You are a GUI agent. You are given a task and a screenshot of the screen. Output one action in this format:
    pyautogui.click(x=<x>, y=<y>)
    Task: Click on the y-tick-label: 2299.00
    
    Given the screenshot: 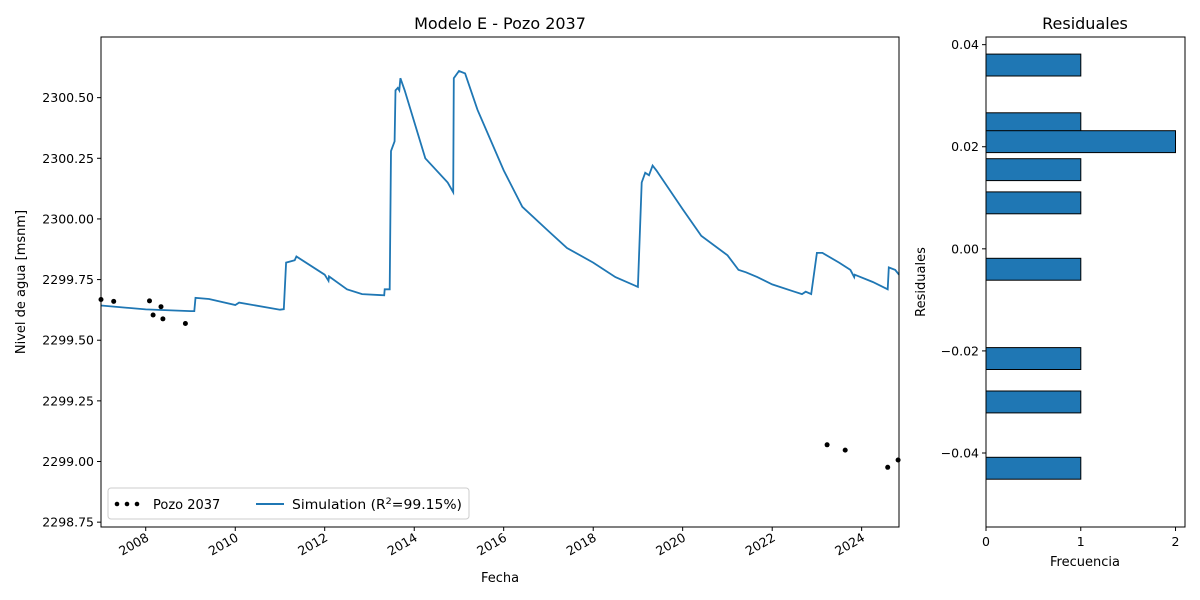 What is the action you would take?
    pyautogui.click(x=68, y=461)
    